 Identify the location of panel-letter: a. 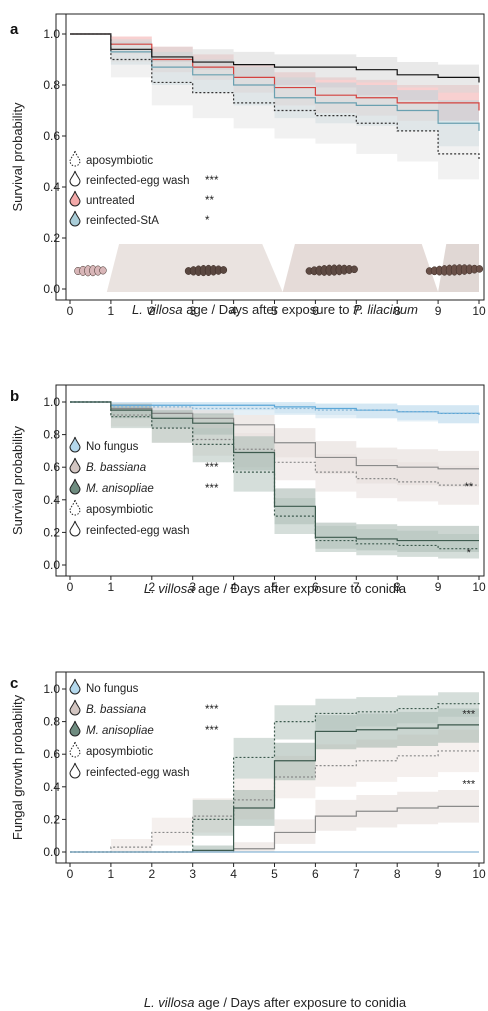
(14, 29).